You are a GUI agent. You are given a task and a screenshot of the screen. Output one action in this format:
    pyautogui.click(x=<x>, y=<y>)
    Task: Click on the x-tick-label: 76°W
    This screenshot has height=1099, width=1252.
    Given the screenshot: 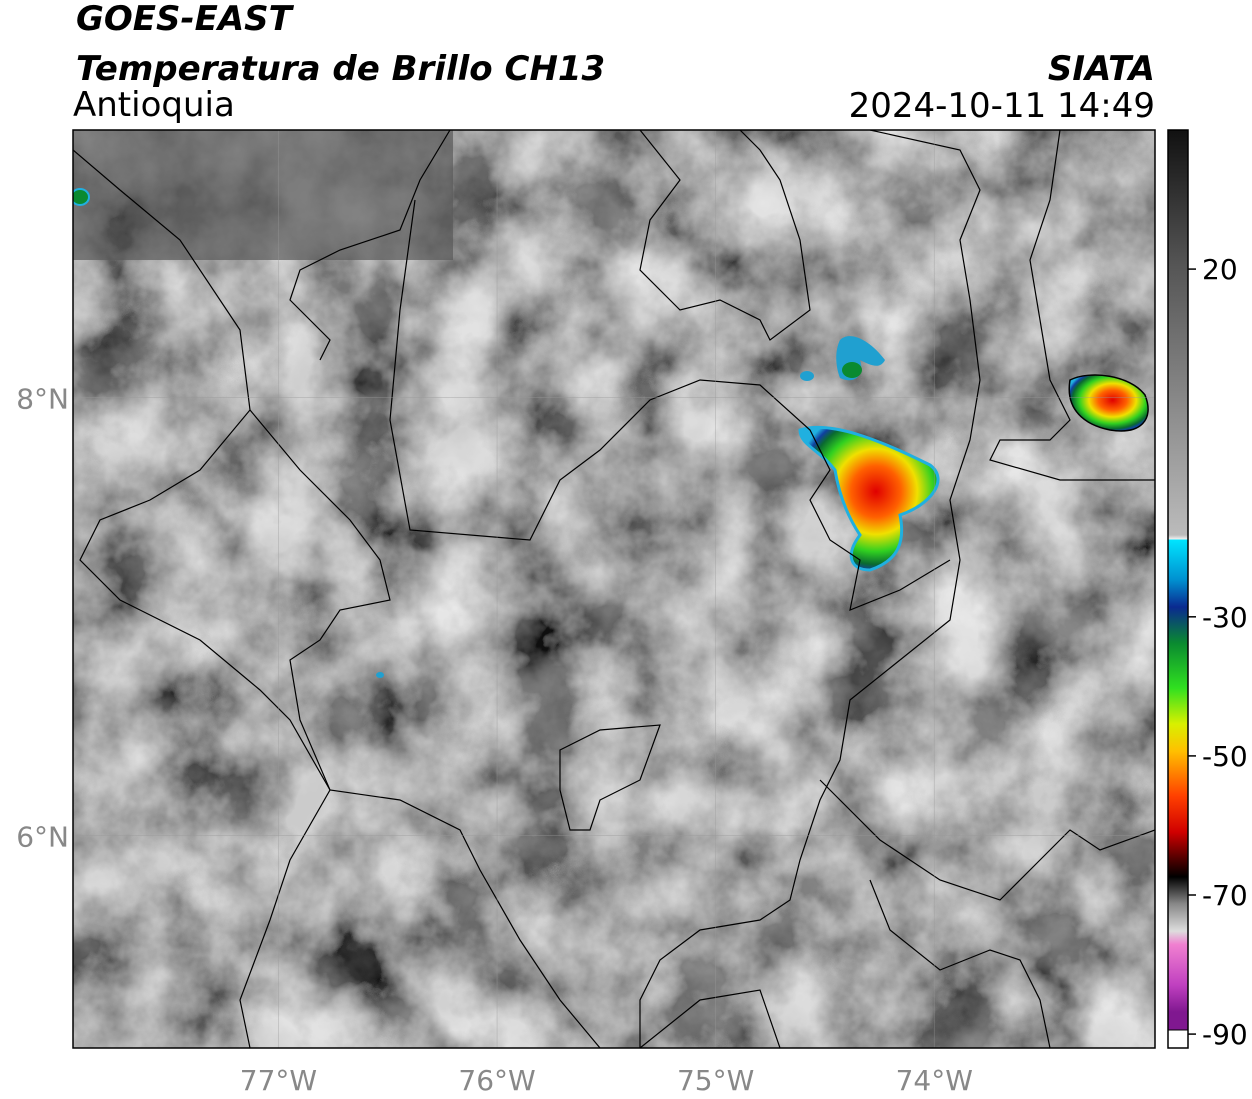 What is the action you would take?
    pyautogui.click(x=496, y=1080)
    